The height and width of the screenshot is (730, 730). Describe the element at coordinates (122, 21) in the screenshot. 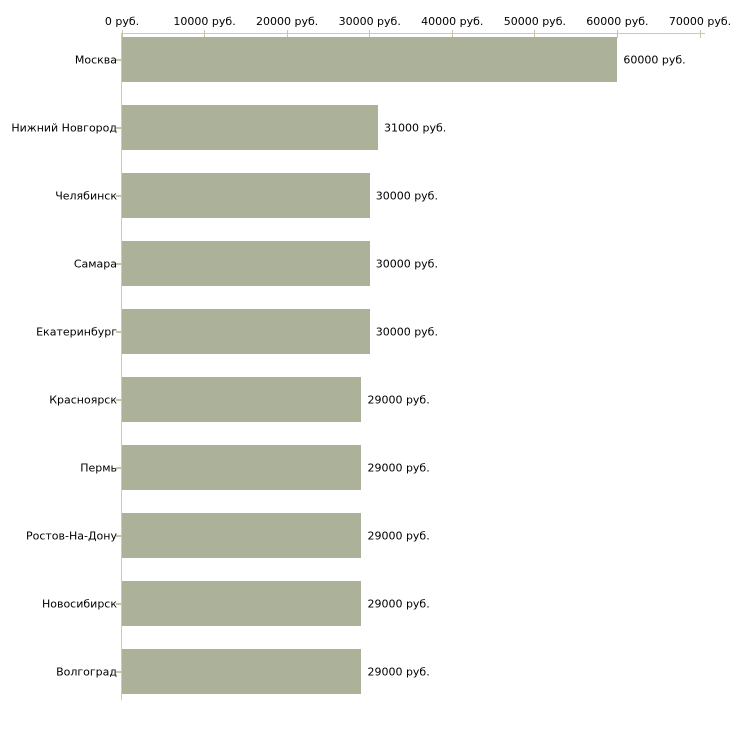

I see `x-tick-label: 0 руб.` at that location.